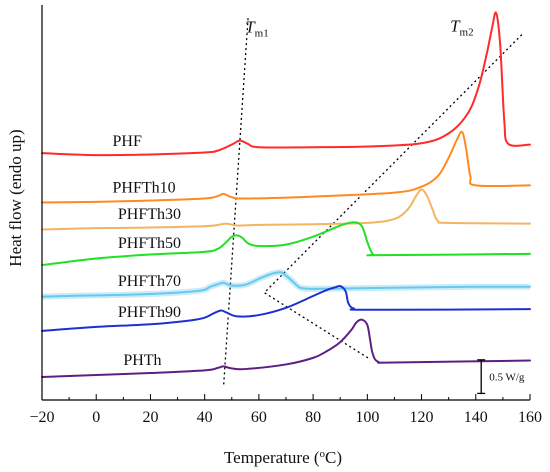  What do you see at coordinates (149, 214) in the screenshot?
I see `series-label-phfth30: PHFTh30` at bounding box center [149, 214].